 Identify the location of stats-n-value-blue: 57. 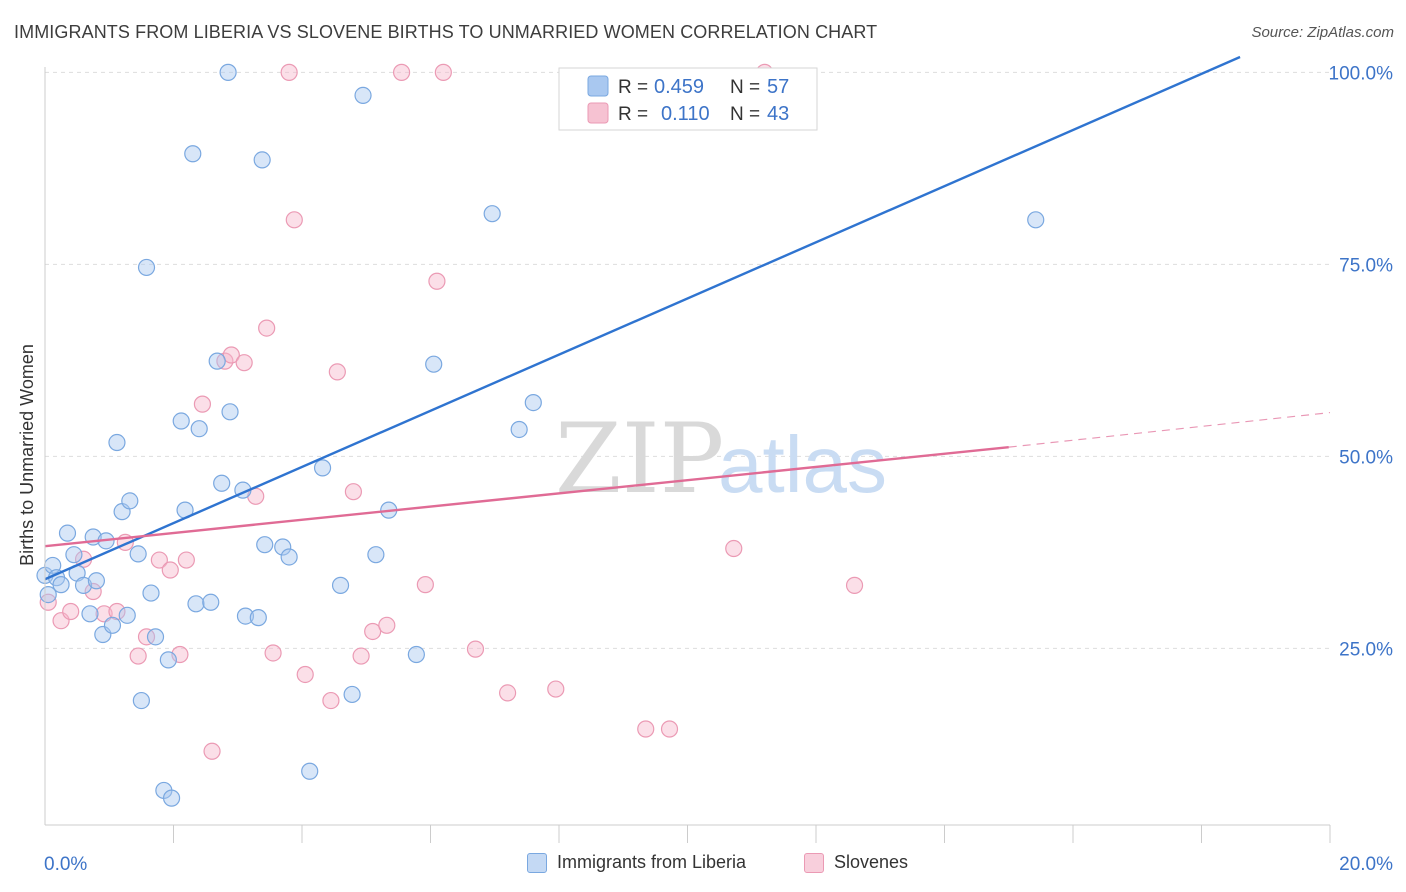
(778, 87).